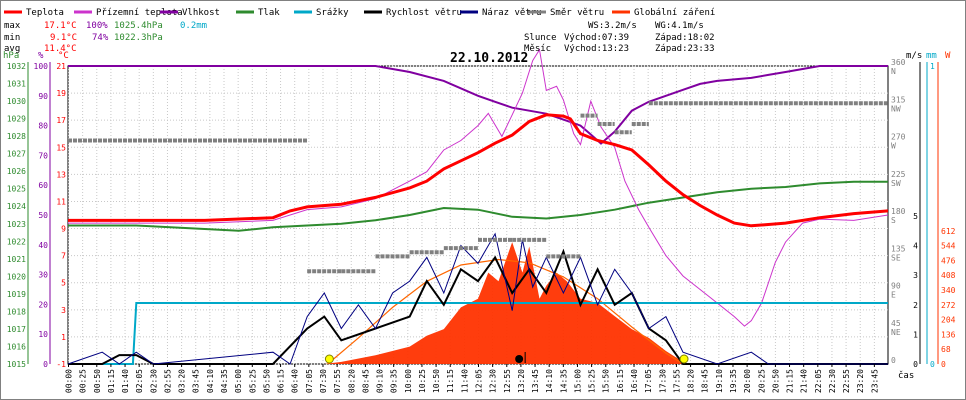 Image resolution: width=966 pixels, height=400 pixels. What do you see at coordinates (493, 381) in the screenshot?
I see `x-tick-label: 12:30` at bounding box center [493, 381].